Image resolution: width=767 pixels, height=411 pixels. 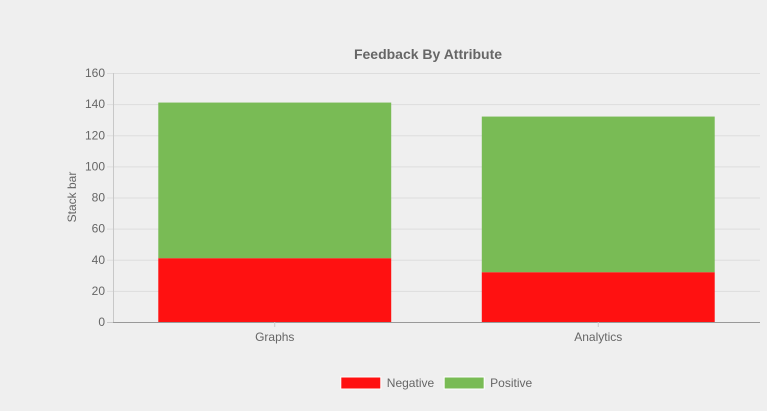 I want to click on y-tick-label: 0, so click(x=101, y=322).